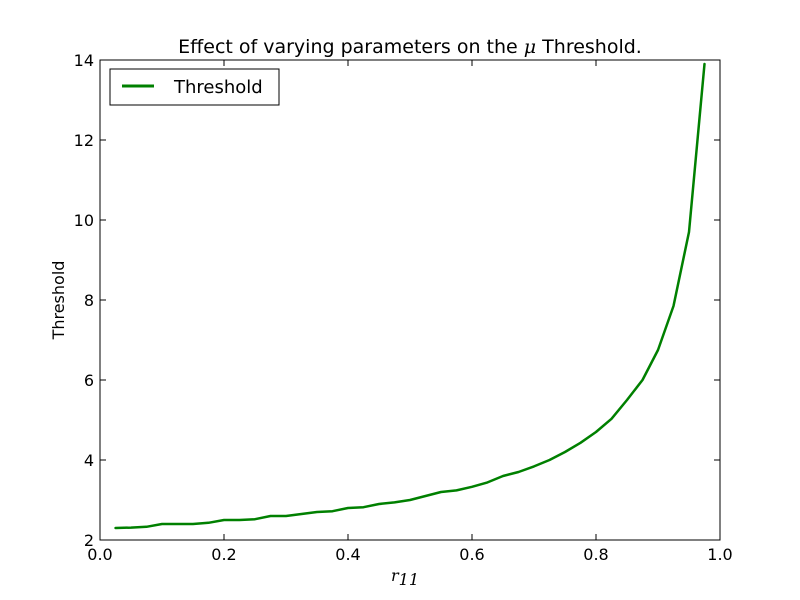 Image resolution: width=800 pixels, height=600 pixels. What do you see at coordinates (218, 87) in the screenshot?
I see `legend-label-threshold: Threshold` at bounding box center [218, 87].